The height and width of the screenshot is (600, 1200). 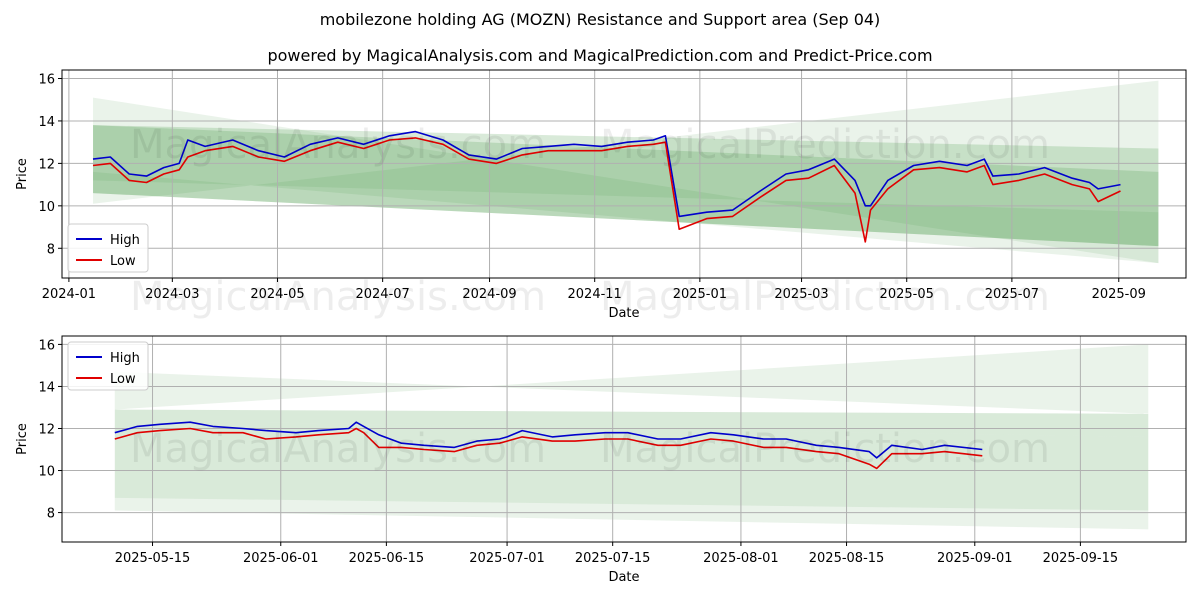 I want to click on x-tick-label: 2025-07-01, so click(x=507, y=558).